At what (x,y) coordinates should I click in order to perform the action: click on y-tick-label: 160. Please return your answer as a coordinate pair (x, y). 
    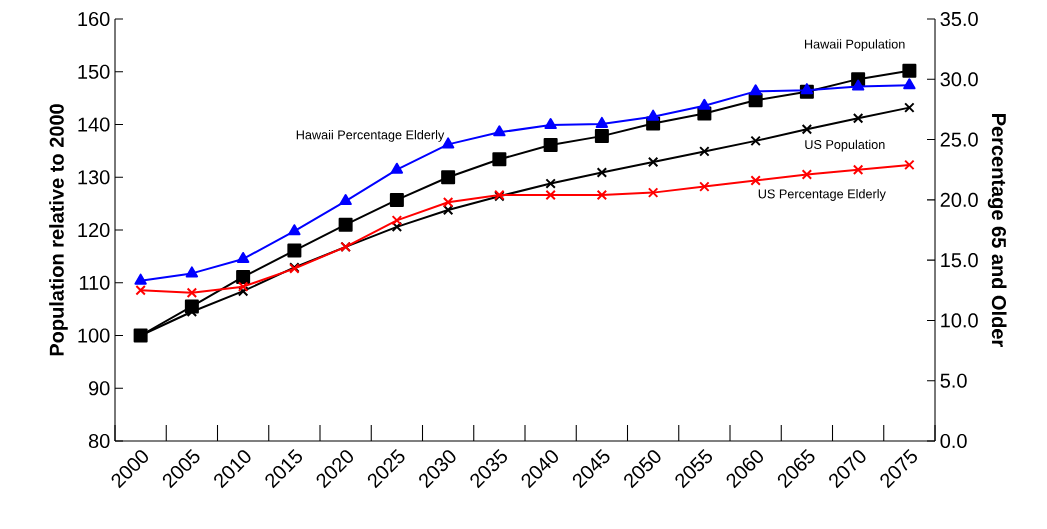
    Looking at the image, I should click on (94, 19).